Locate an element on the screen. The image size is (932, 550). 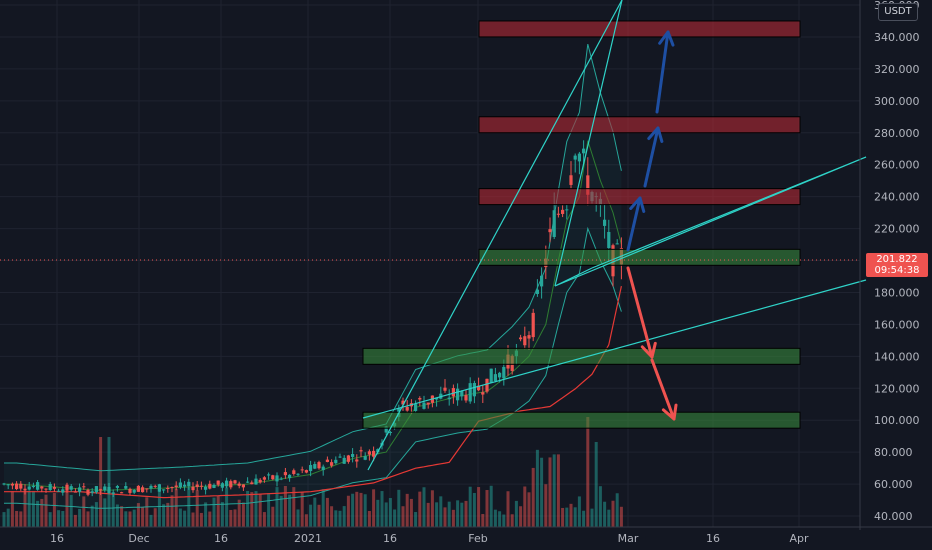
time-tick-label: Dec is located at coordinates (138, 538).